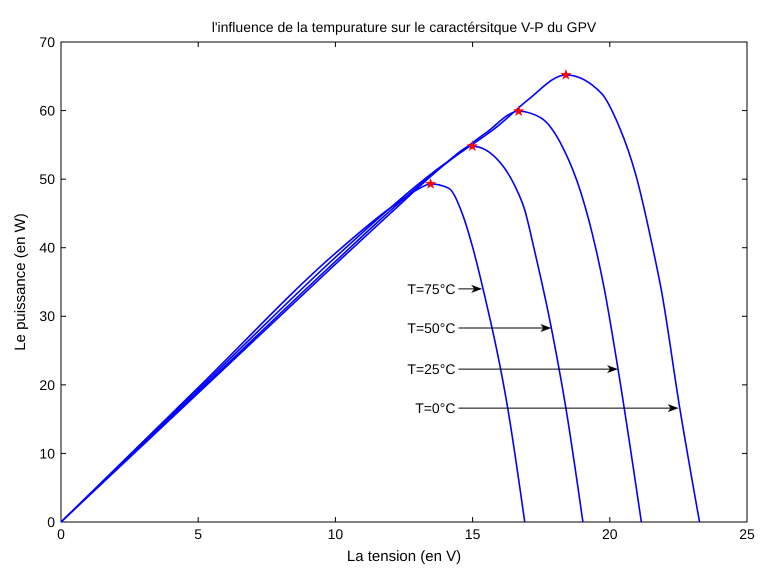 The image size is (769, 579). Describe the element at coordinates (404, 556) in the screenshot. I see `x-axis-title: La tension (en V)` at that location.